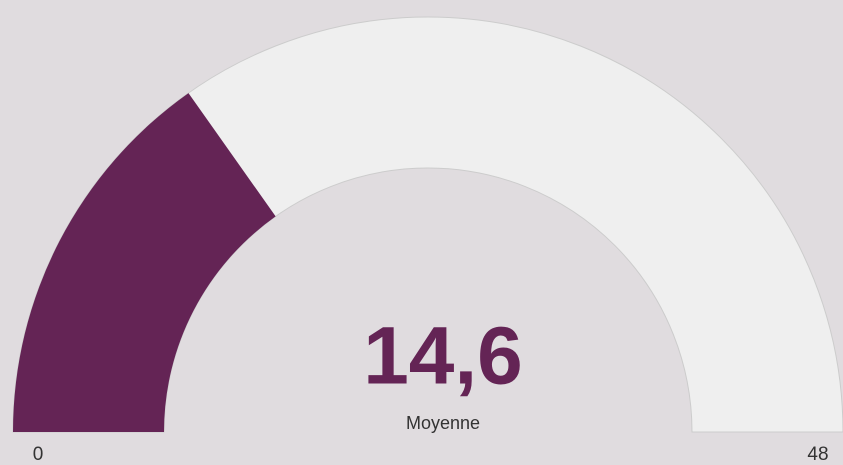 This screenshot has height=465, width=843. Describe the element at coordinates (443, 356) in the screenshot. I see `gauge-value-label: 14,6` at that location.